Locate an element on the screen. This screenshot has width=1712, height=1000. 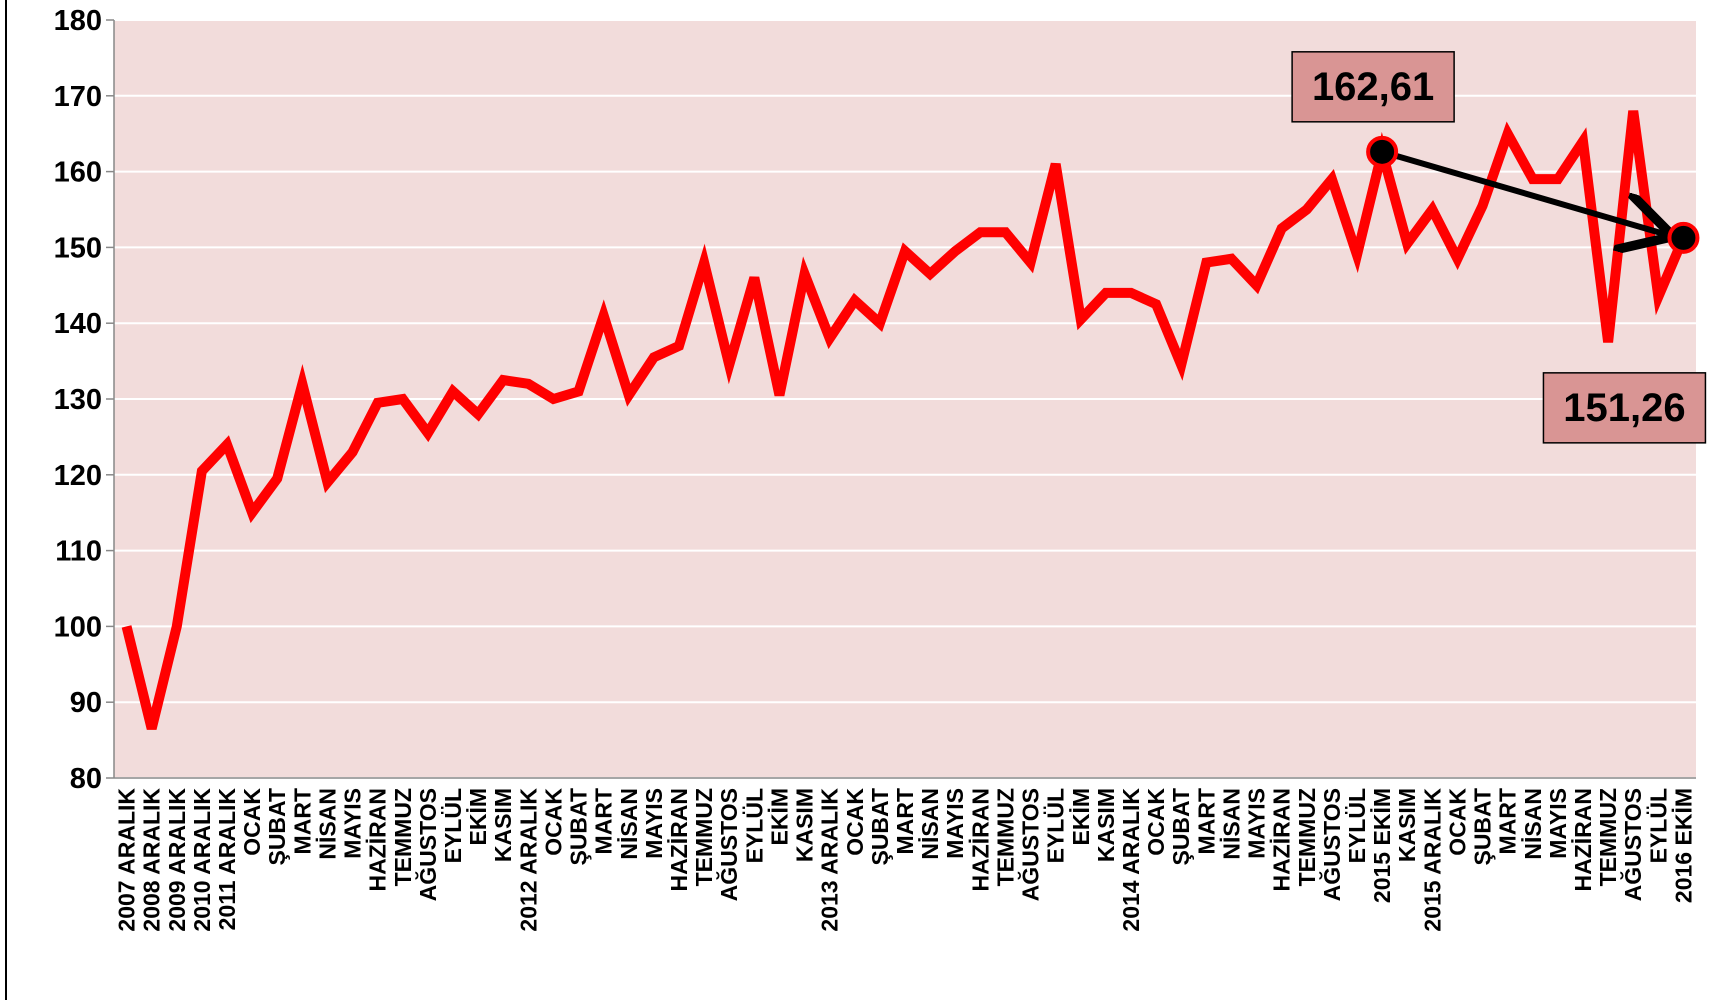
x-tick-label: 2012 ARALIK is located at coordinates (528, 860).